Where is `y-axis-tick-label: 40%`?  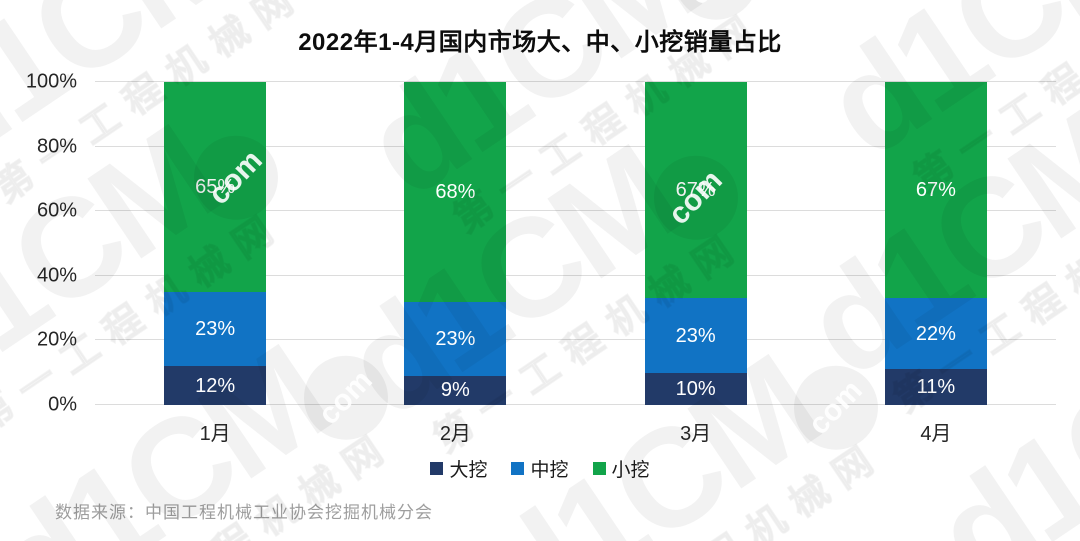 y-axis-tick-label: 40% is located at coordinates (56, 275).